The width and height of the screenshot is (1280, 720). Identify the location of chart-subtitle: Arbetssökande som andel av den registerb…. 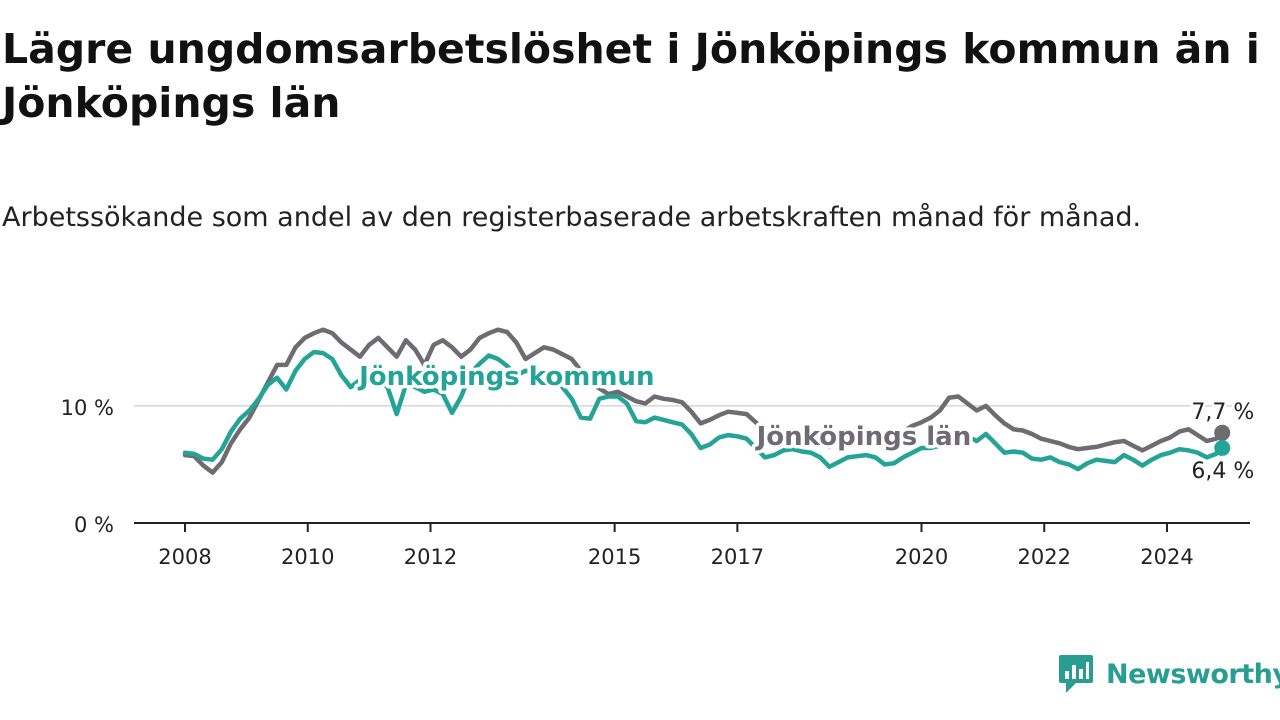
(572, 217).